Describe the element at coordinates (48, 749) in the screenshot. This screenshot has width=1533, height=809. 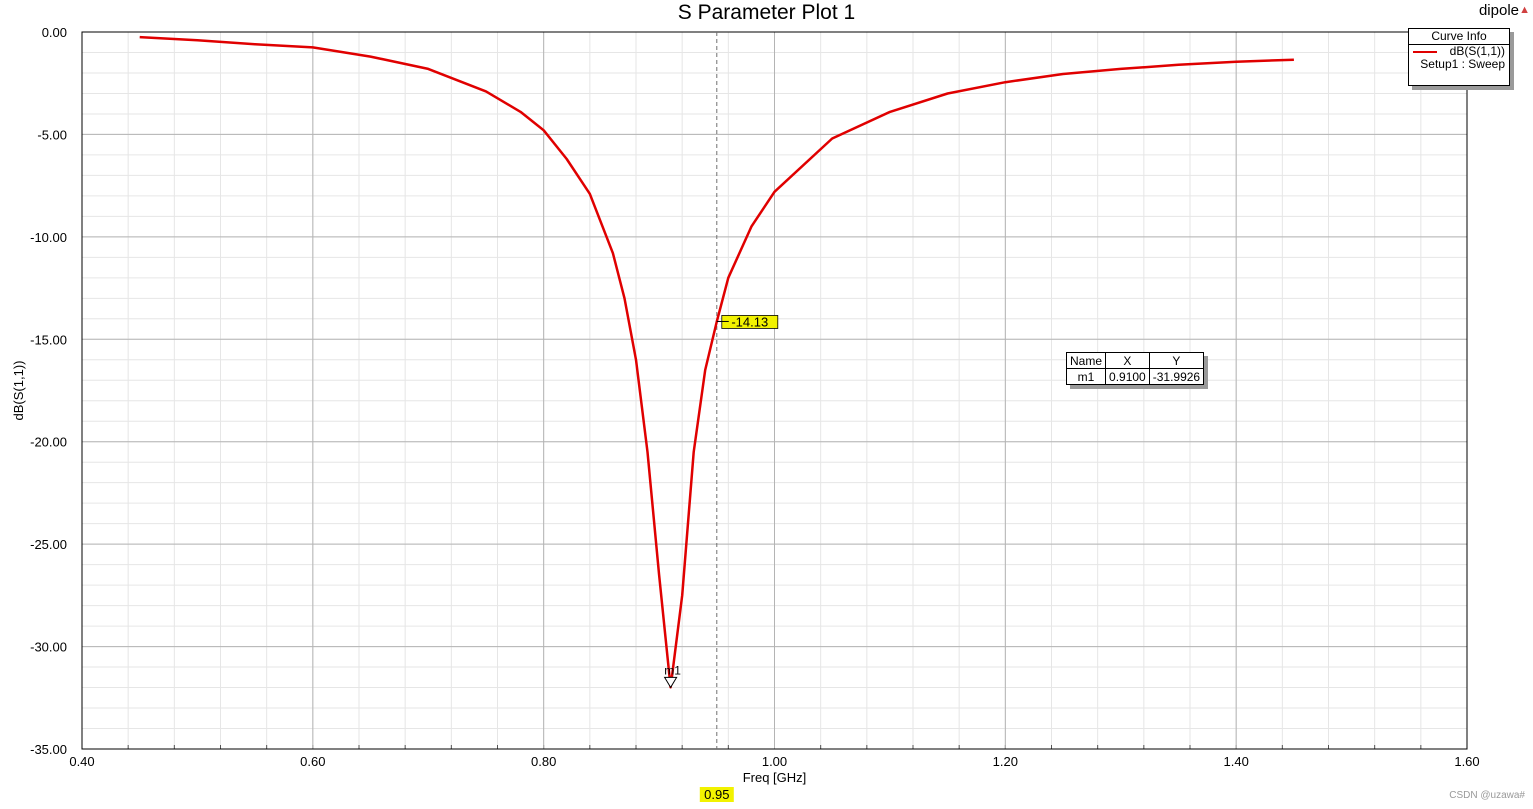
I see `y-tick-label: -35.00` at that location.